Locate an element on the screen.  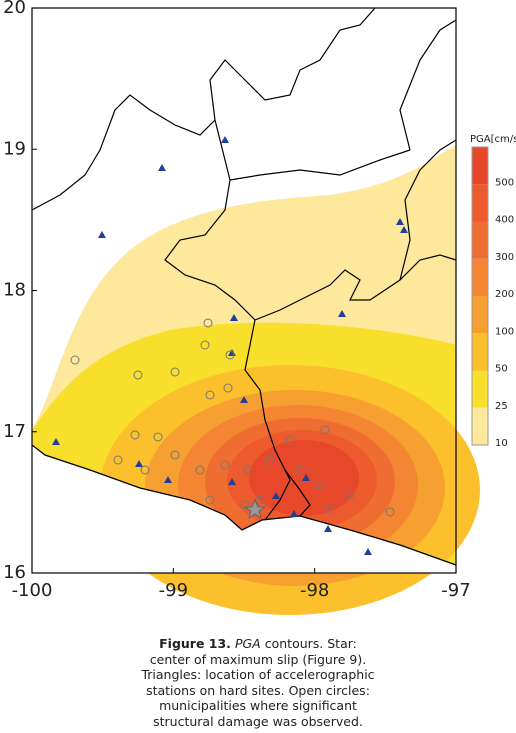
coastline is located at coordinates (244, 505).